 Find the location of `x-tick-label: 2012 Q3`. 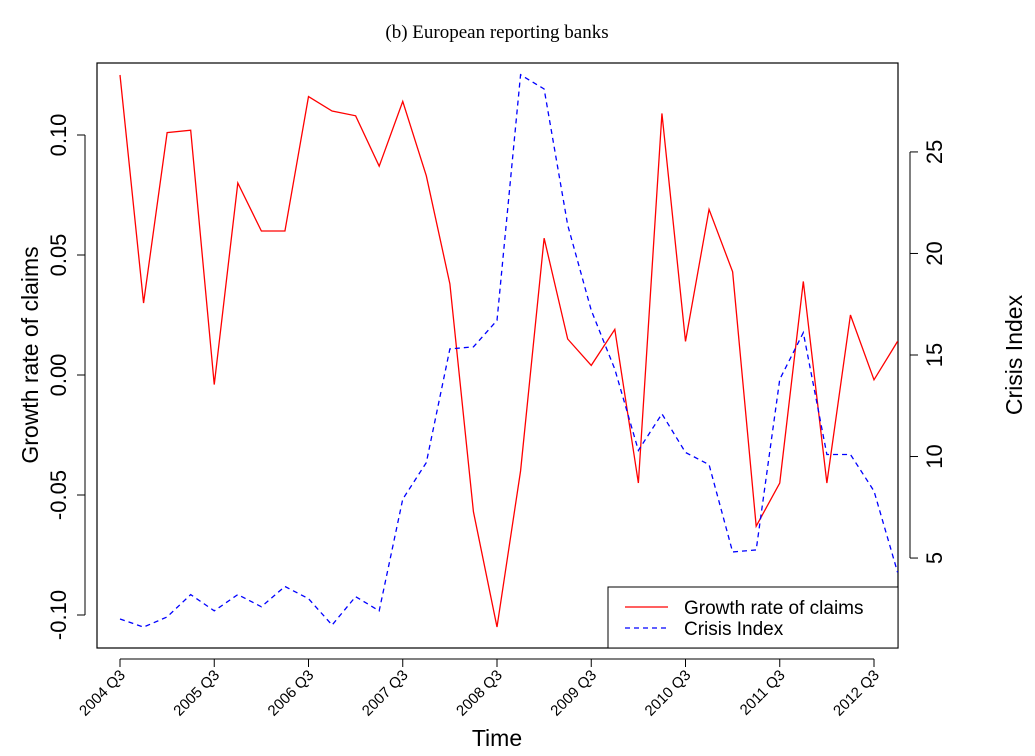

x-tick-label: 2012 Q3 is located at coordinates (856, 693).